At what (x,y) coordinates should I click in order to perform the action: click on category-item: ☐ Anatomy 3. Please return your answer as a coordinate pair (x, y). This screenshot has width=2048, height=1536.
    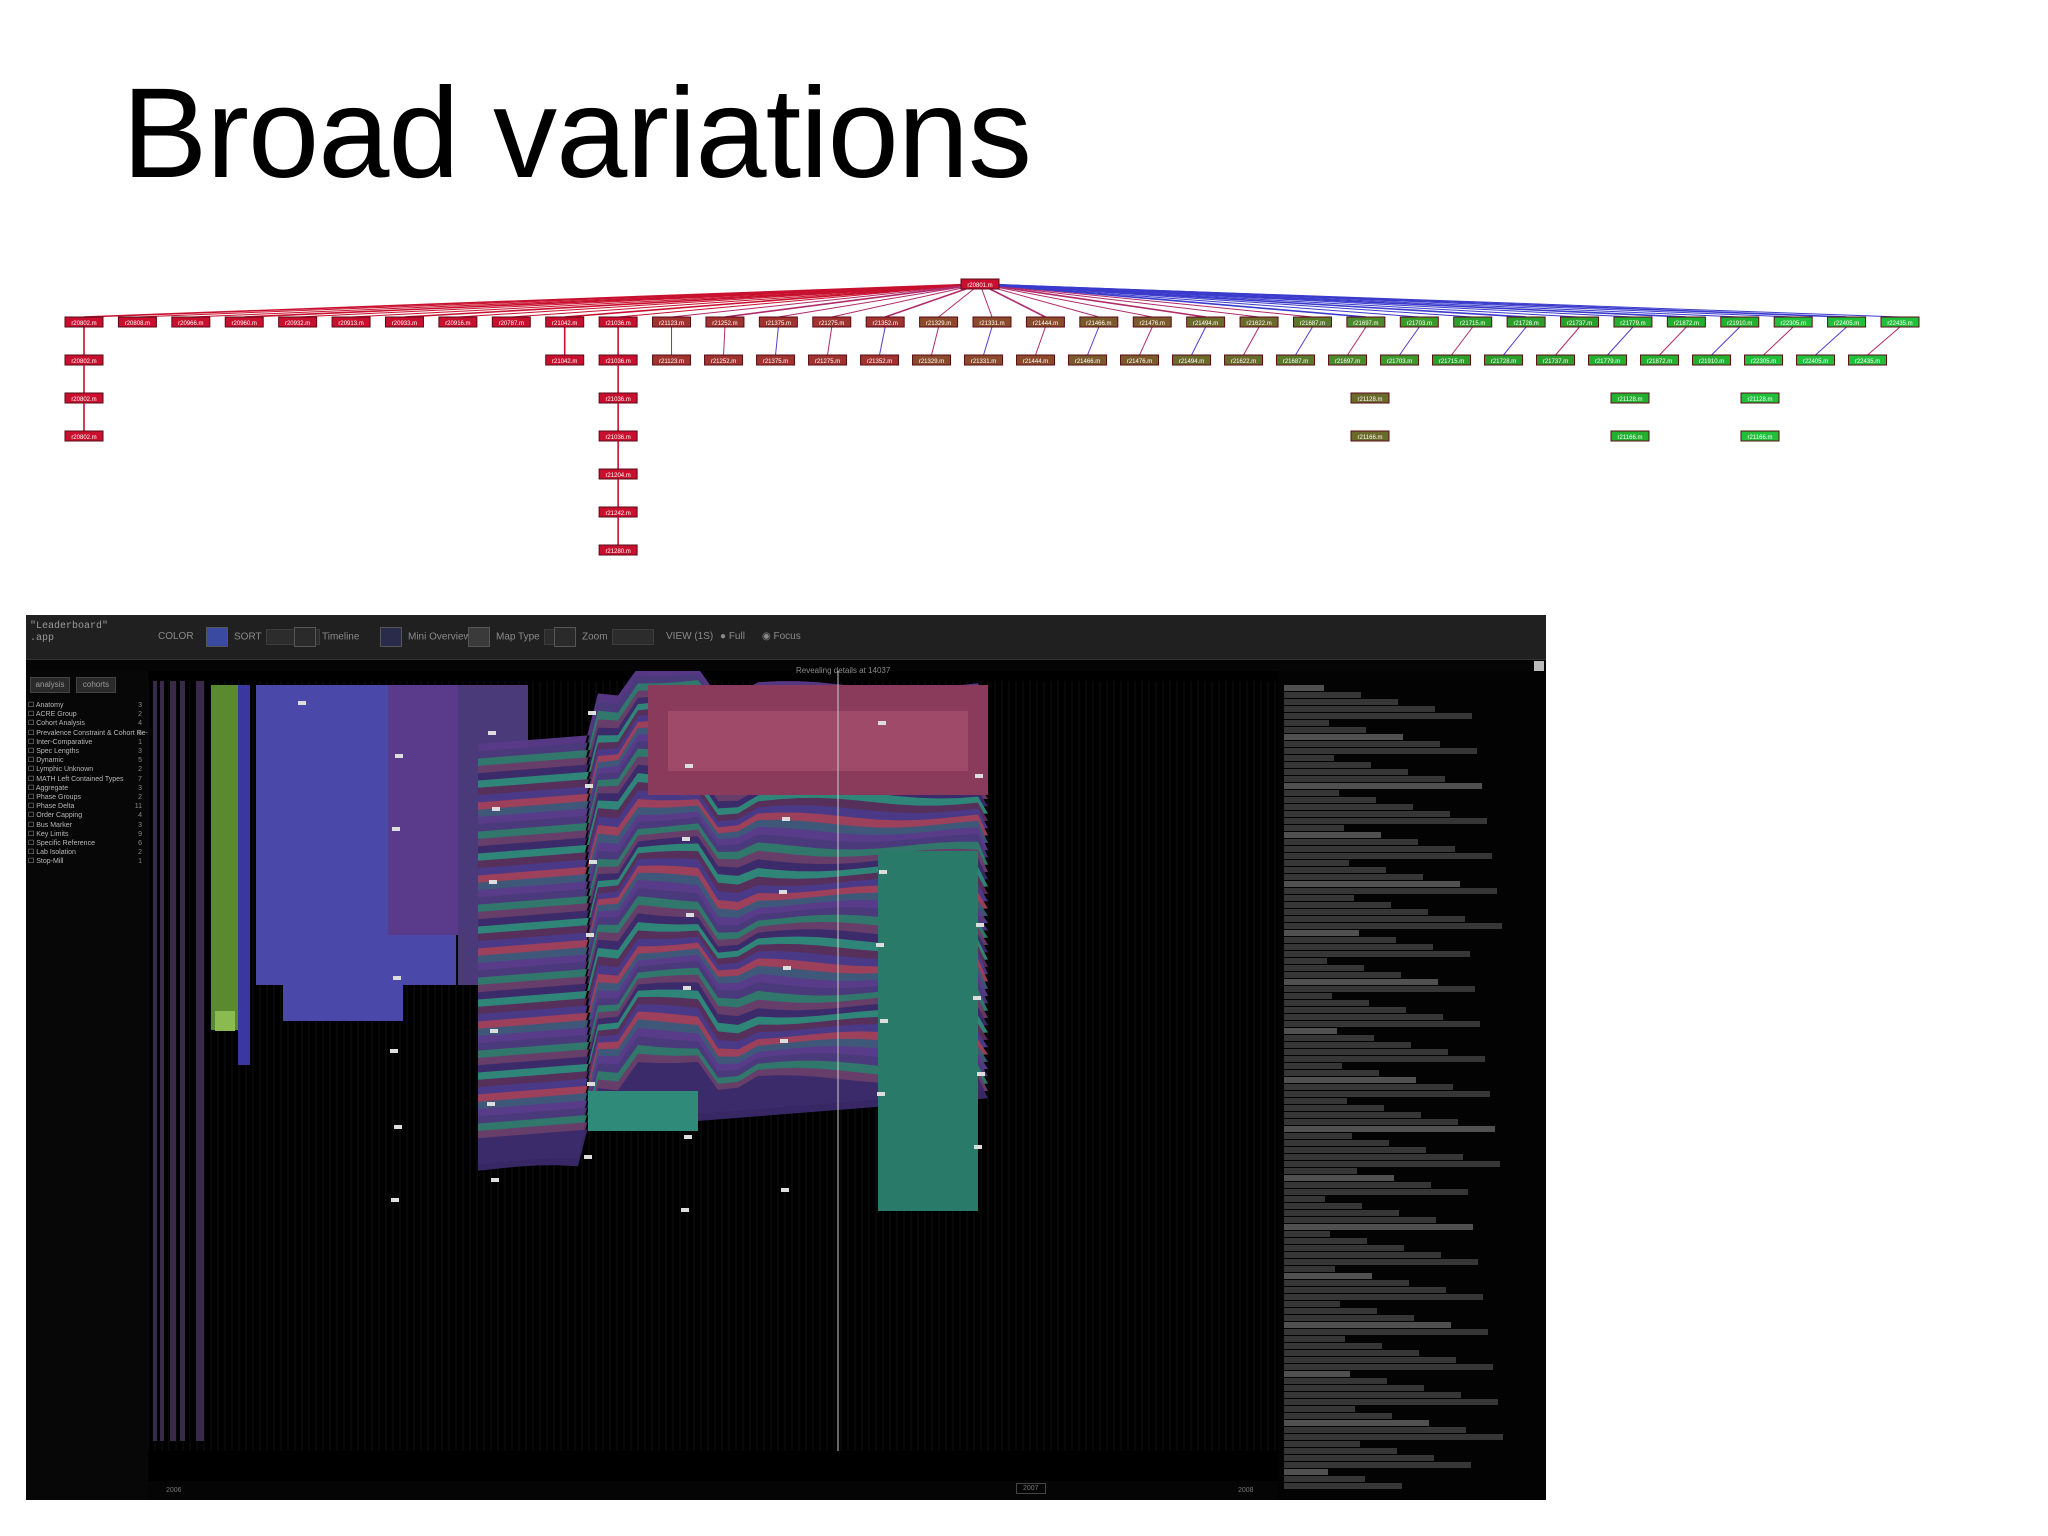
    Looking at the image, I should click on (87, 705).